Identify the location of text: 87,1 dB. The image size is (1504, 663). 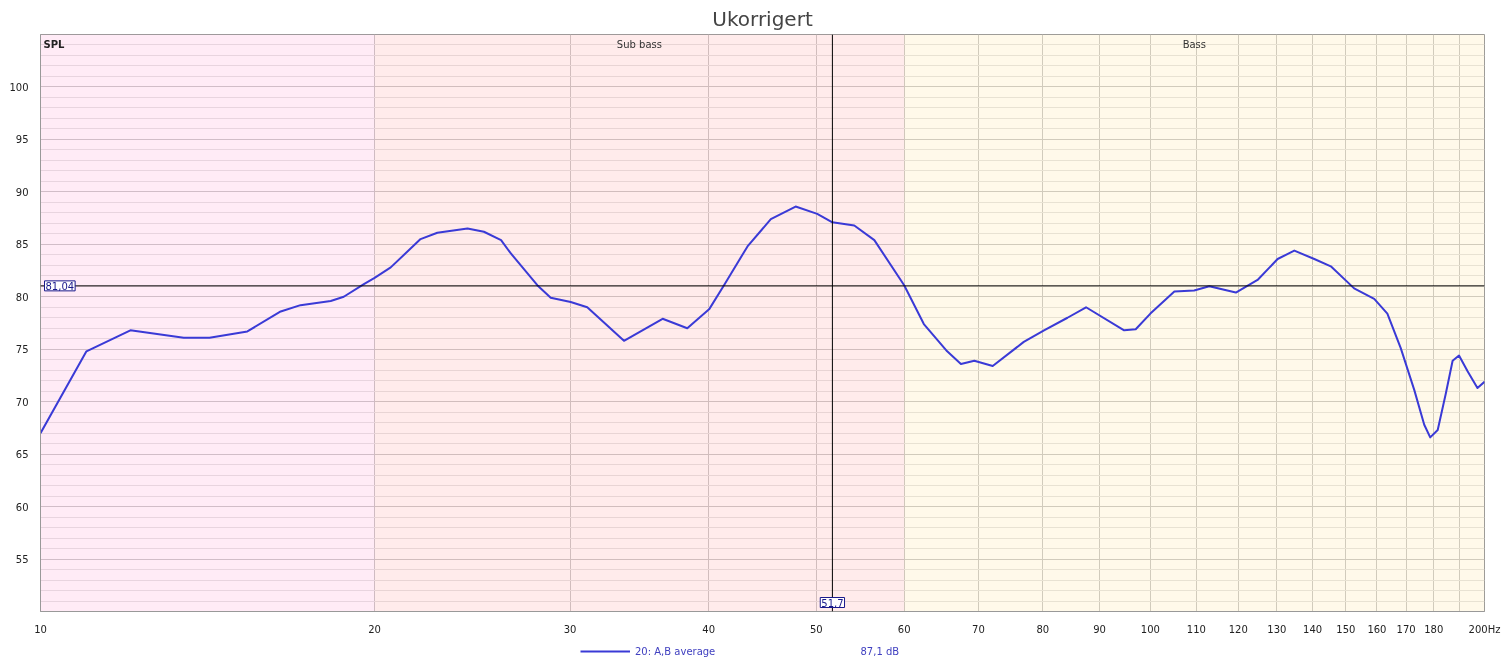
(880, 651).